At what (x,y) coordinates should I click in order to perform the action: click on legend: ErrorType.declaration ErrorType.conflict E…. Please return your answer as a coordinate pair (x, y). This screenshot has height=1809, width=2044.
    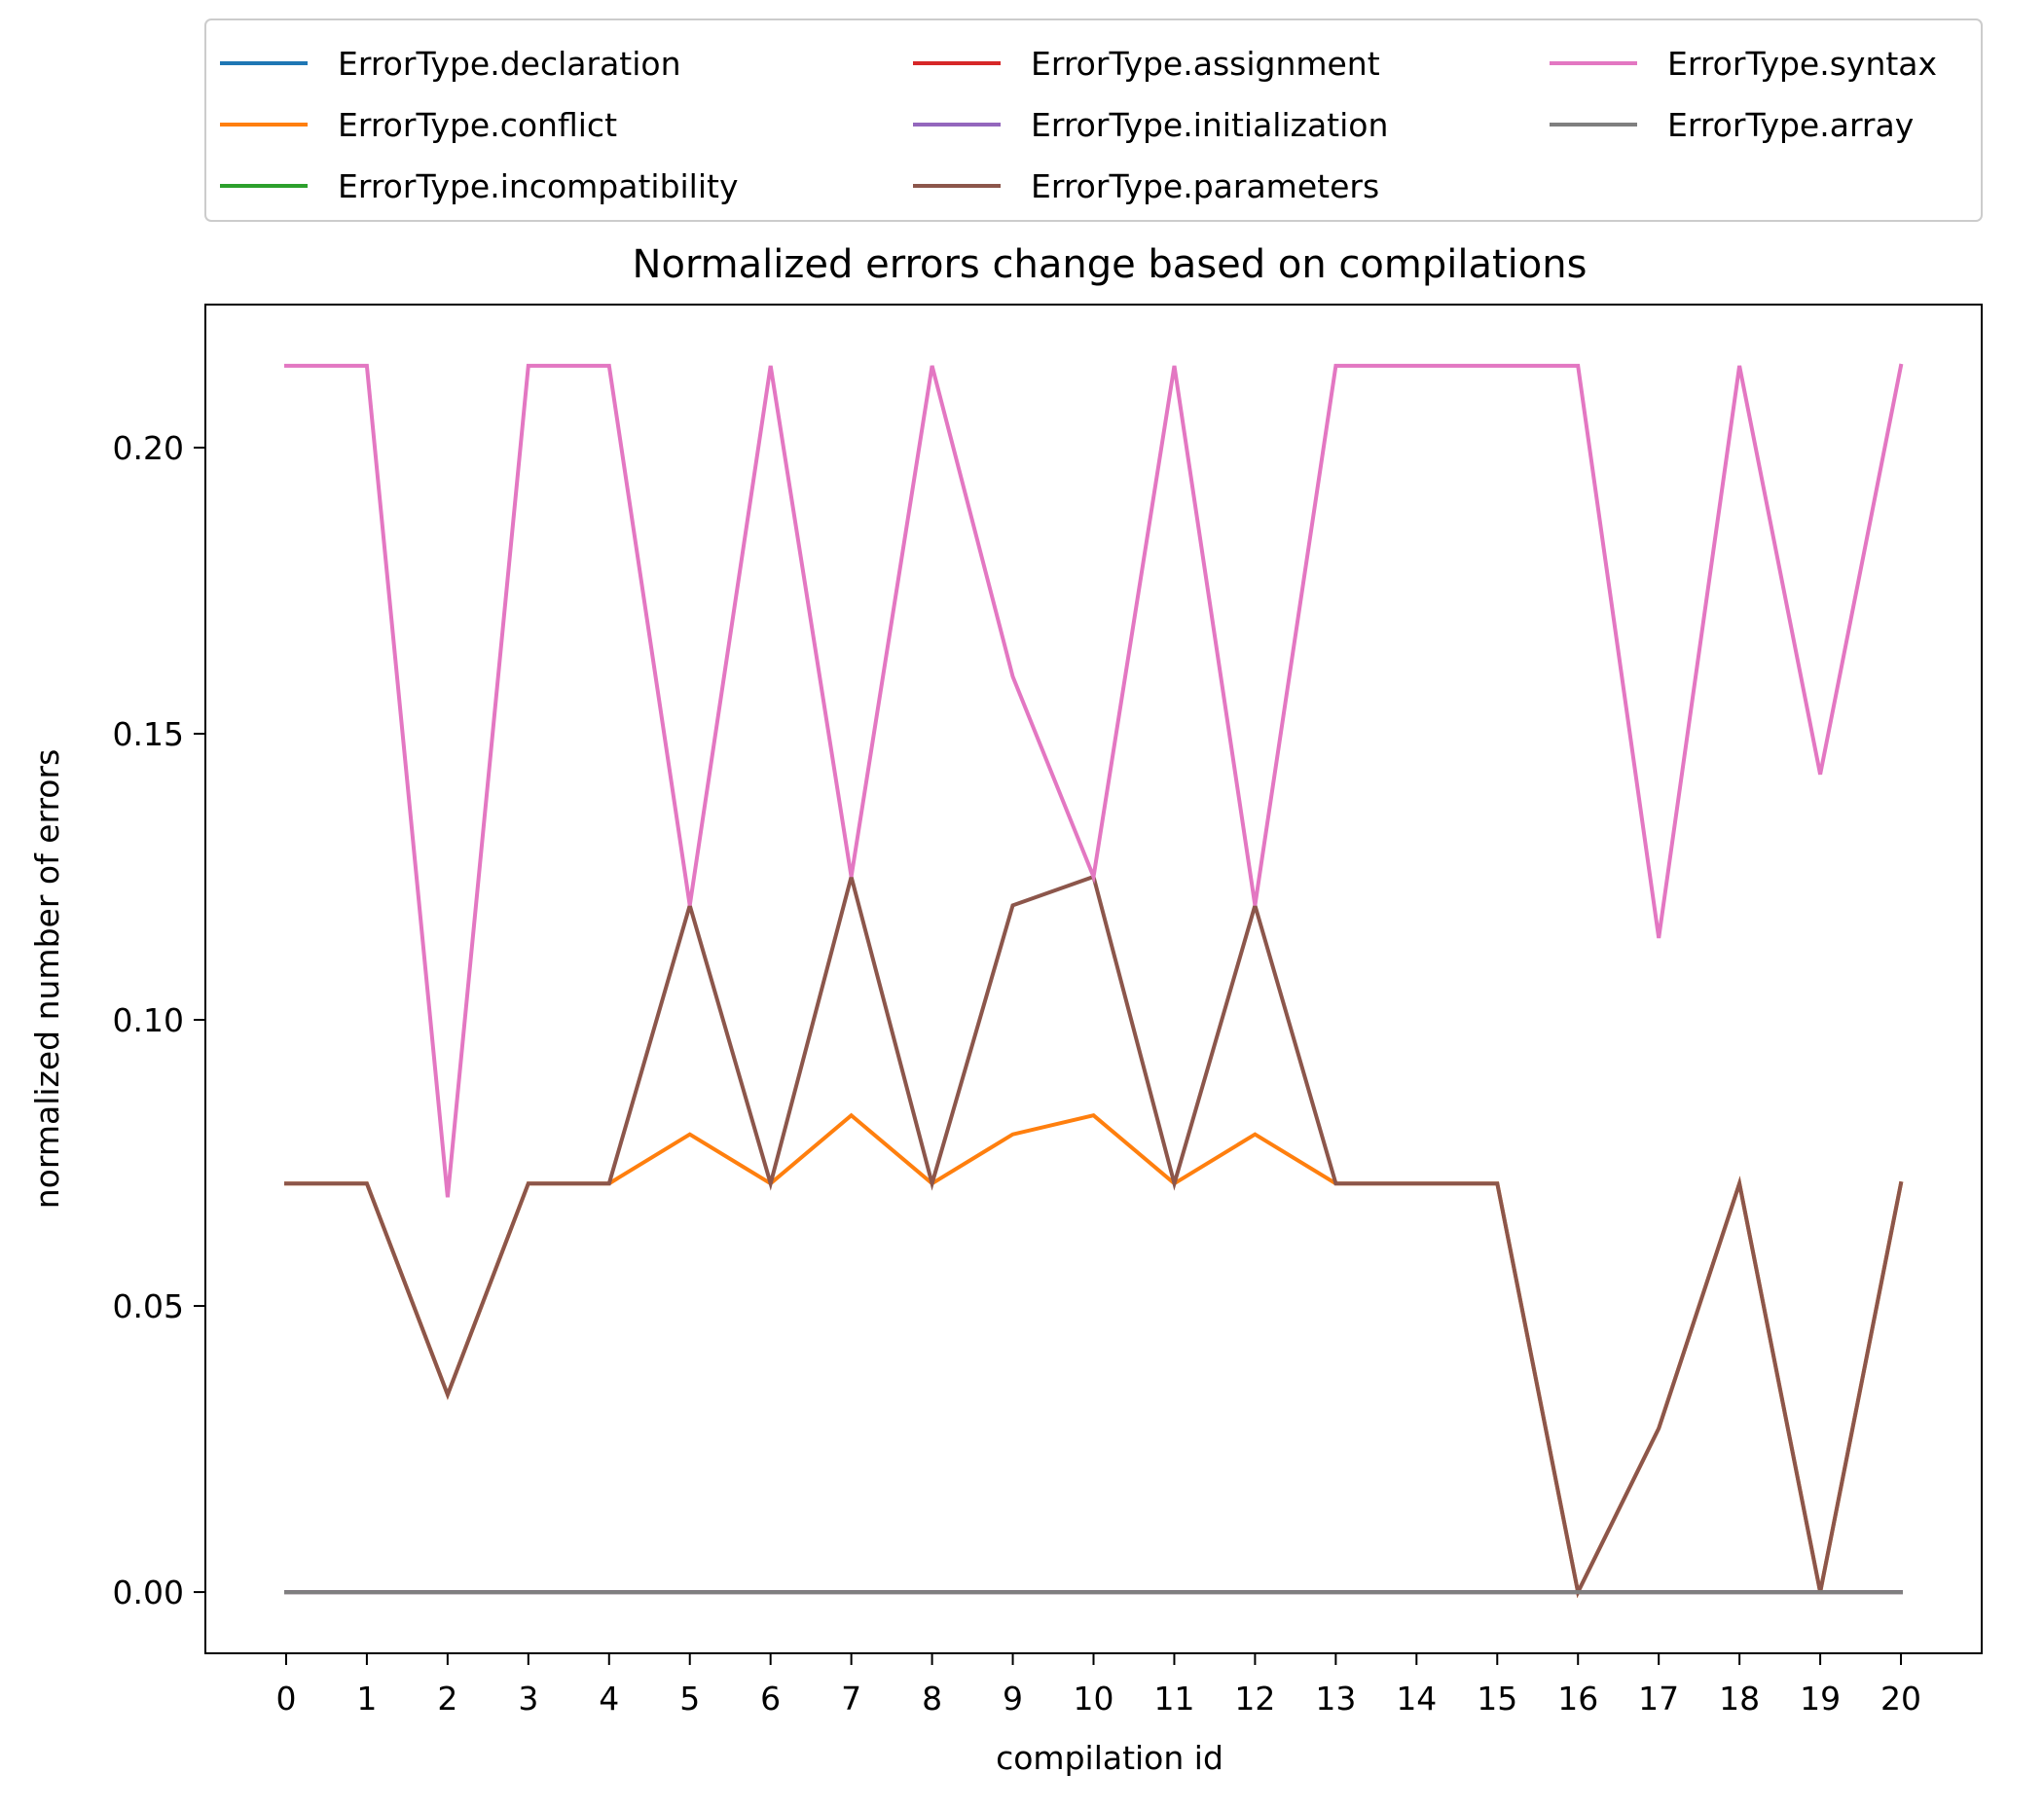
    Looking at the image, I should click on (1094, 120).